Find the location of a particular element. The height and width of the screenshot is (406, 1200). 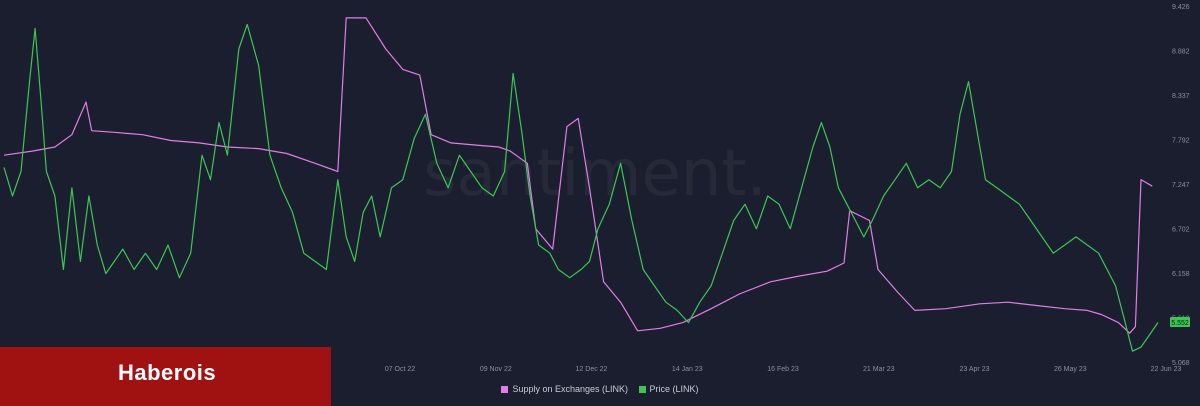

y-tick-label: 6.158 is located at coordinates (1181, 274).